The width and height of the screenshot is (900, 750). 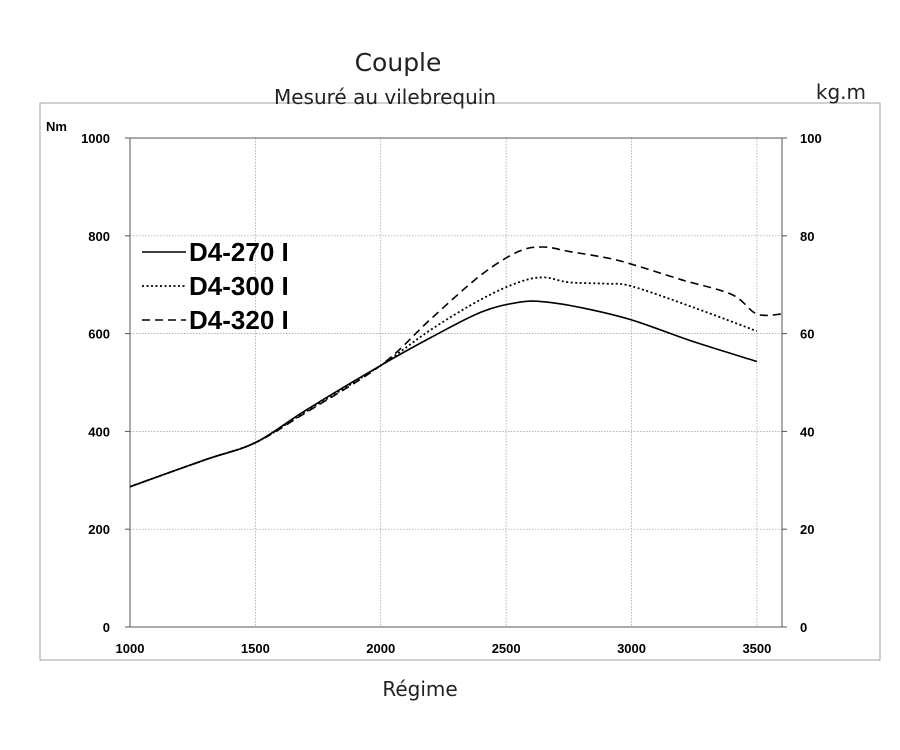 I want to click on y-left-tick-label: 0, so click(x=106, y=627).